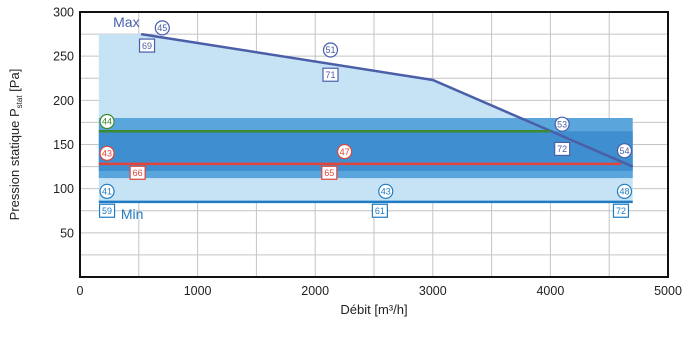 Image resolution: width=686 pixels, height=341 pixels. I want to click on marker-label: 59, so click(107, 211).